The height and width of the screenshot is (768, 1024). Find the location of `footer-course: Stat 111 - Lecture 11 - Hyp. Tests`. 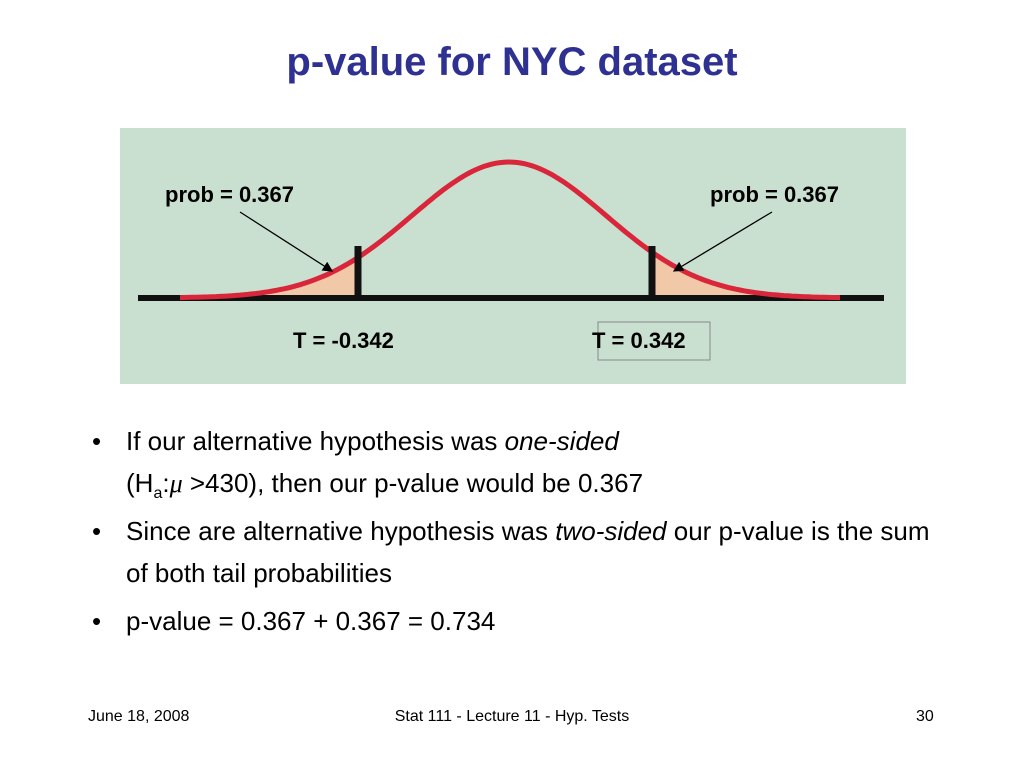

footer-course: Stat 111 - Lecture 11 - Hyp. Tests is located at coordinates (512, 716).